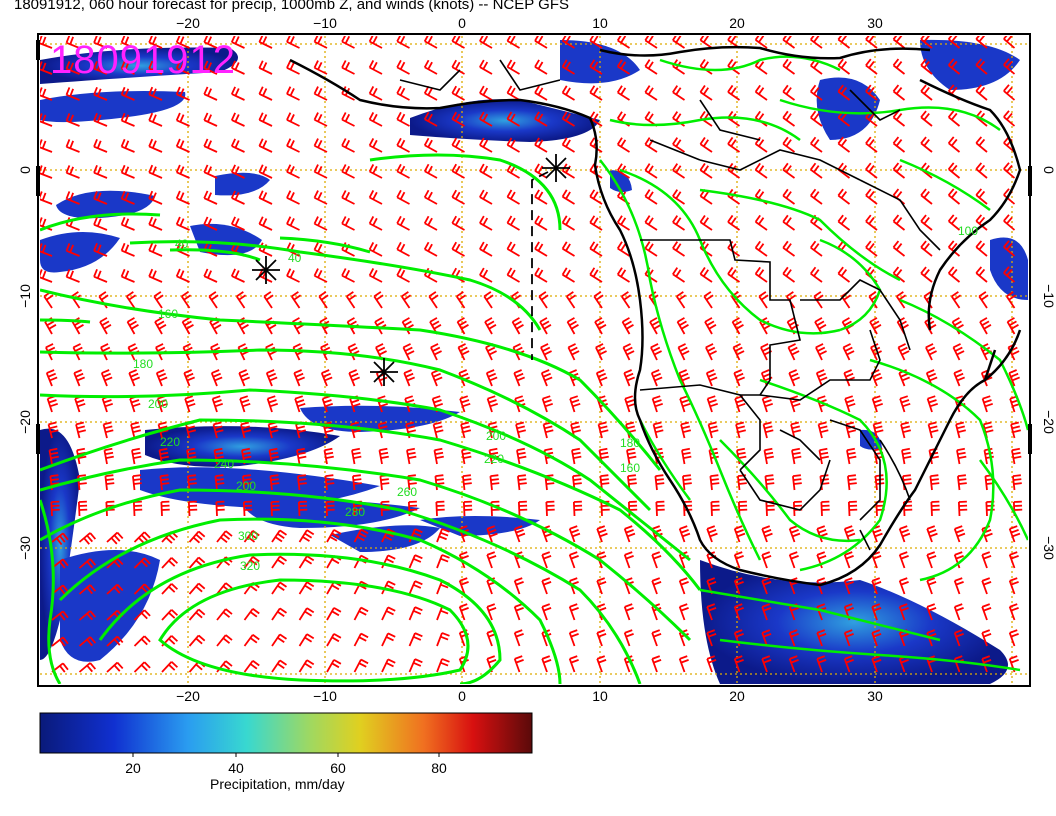 This screenshot has height=816, width=1056. I want to click on contour-label: 300, so click(248, 536).